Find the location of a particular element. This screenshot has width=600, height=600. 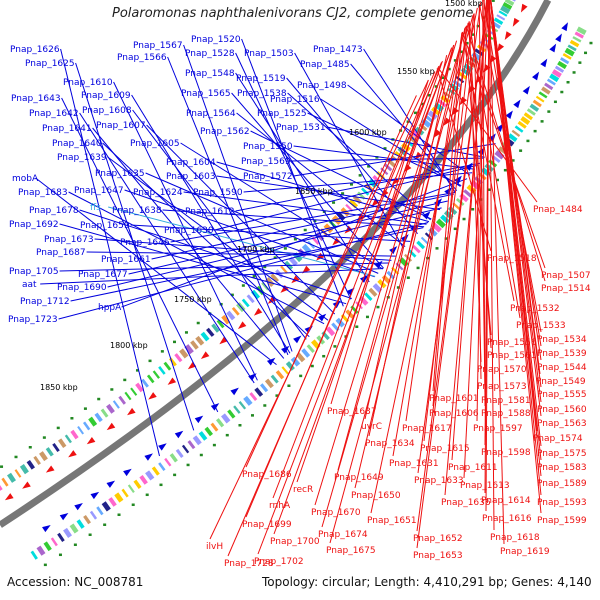

gene-label-reverse: Pnap_1574 is located at coordinates (558, 439).